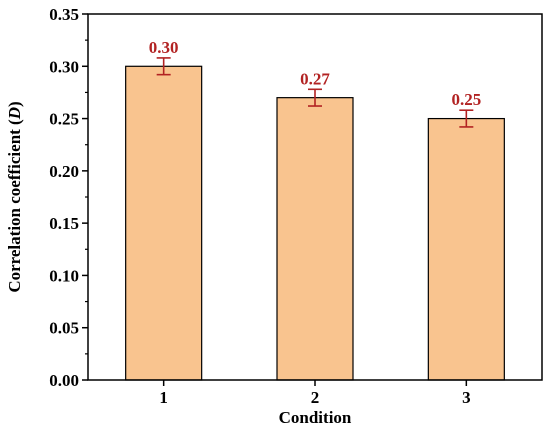 The image size is (550, 431). What do you see at coordinates (163, 397) in the screenshot?
I see `x-tick-label: 1` at bounding box center [163, 397].